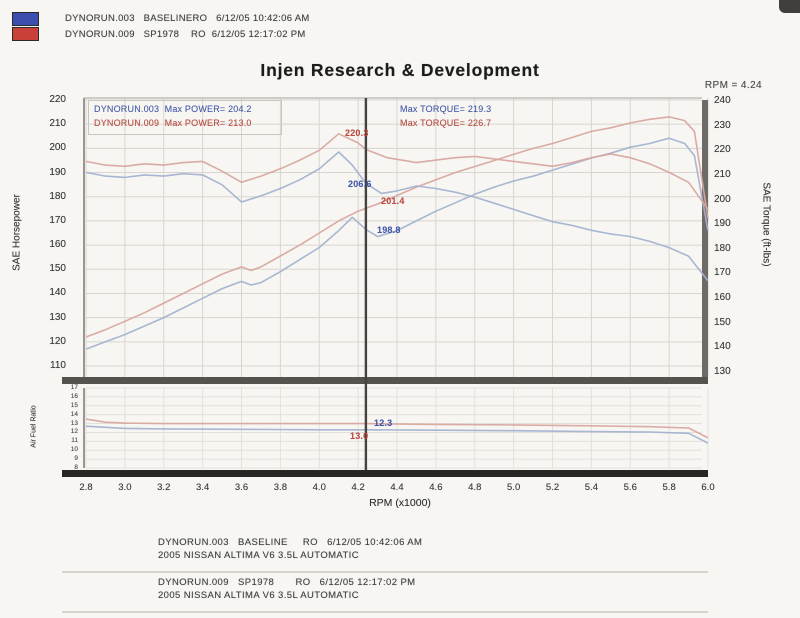 The image size is (800, 618). What do you see at coordinates (76, 467) in the screenshot?
I see `afr-axis-tick-label: 8` at bounding box center [76, 467].